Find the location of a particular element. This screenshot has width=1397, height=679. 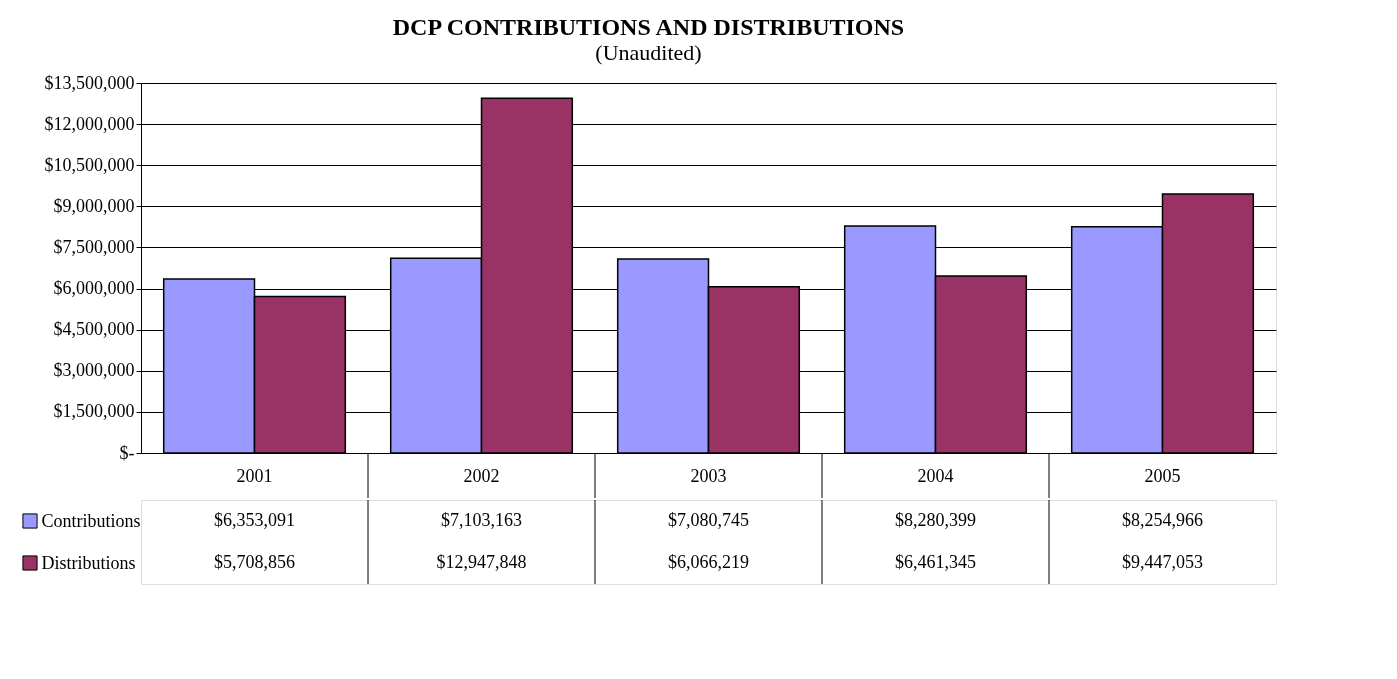

x-tick-label: 2005 is located at coordinates (1162, 475).